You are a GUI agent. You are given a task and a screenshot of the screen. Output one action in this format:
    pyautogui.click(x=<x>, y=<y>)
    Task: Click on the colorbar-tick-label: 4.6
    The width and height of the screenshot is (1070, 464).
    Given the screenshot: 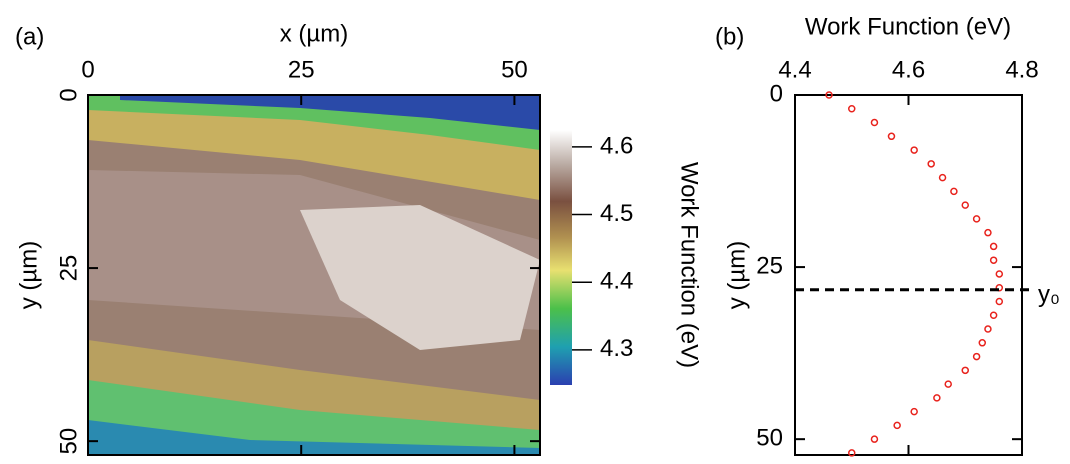 What is the action you would take?
    pyautogui.click(x=616, y=145)
    